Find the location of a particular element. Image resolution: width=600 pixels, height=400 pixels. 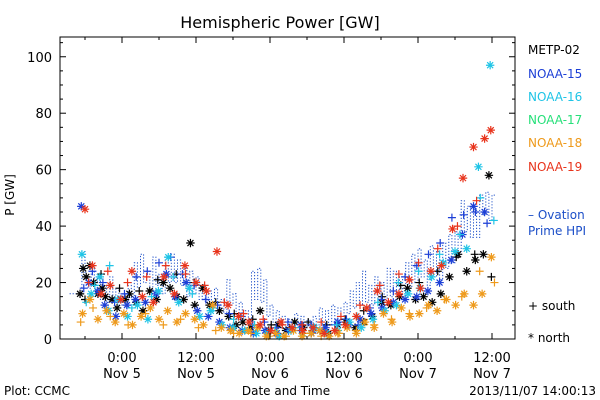

legend-noaa-16: NOAA-16 is located at coordinates (555, 97).